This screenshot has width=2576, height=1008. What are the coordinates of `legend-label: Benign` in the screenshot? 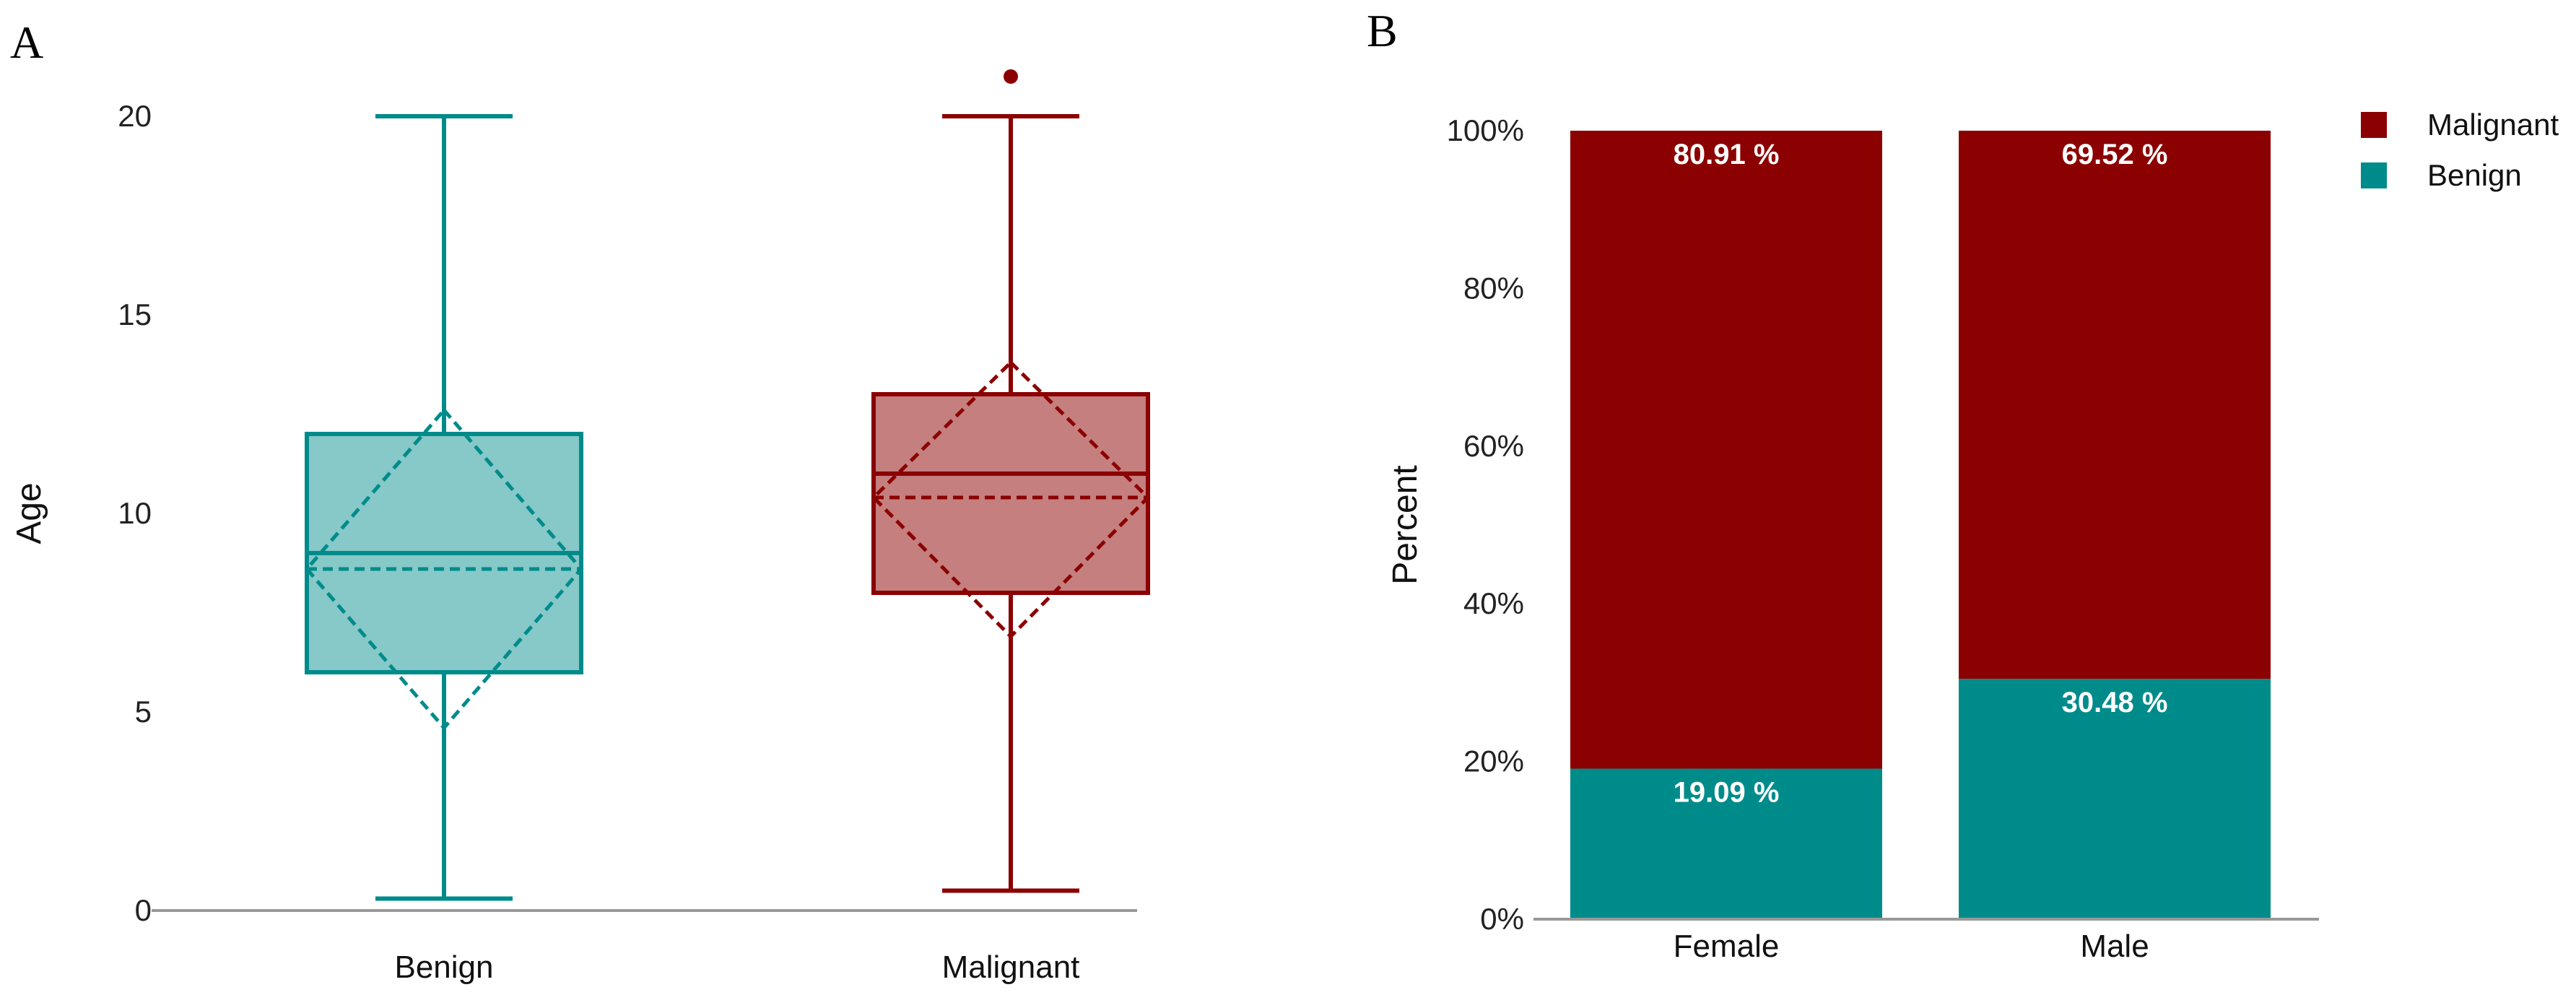 It's located at (2474, 175).